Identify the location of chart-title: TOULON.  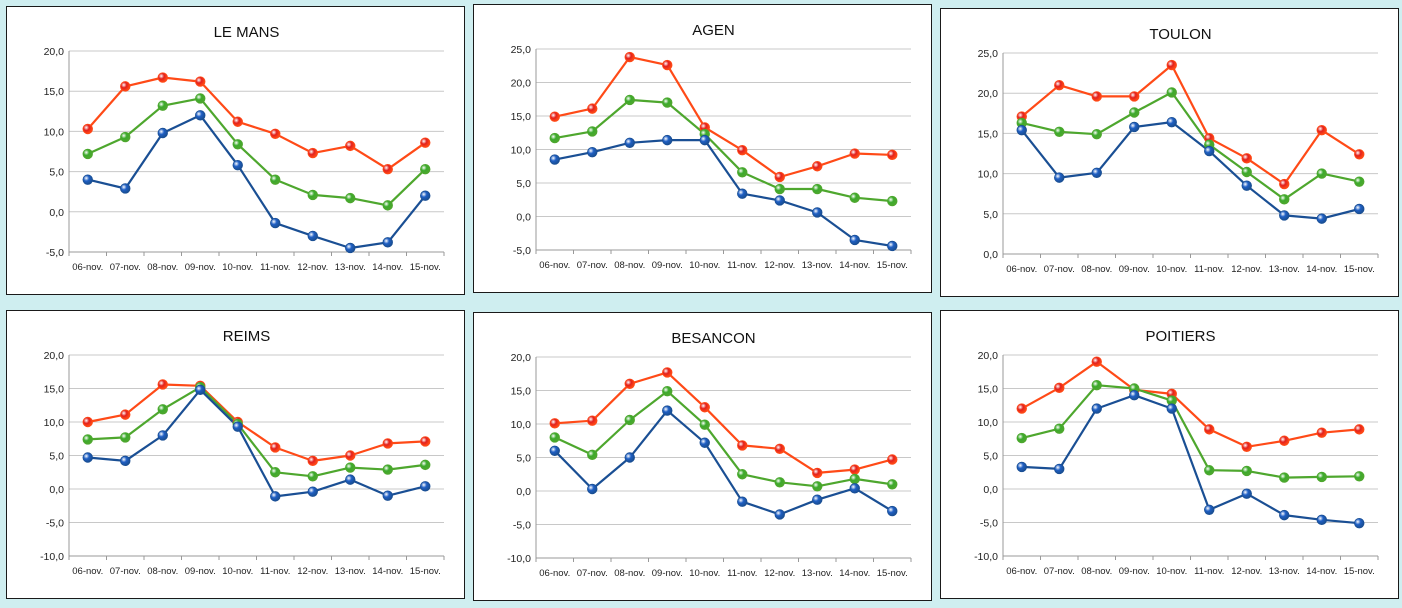
(1180, 34).